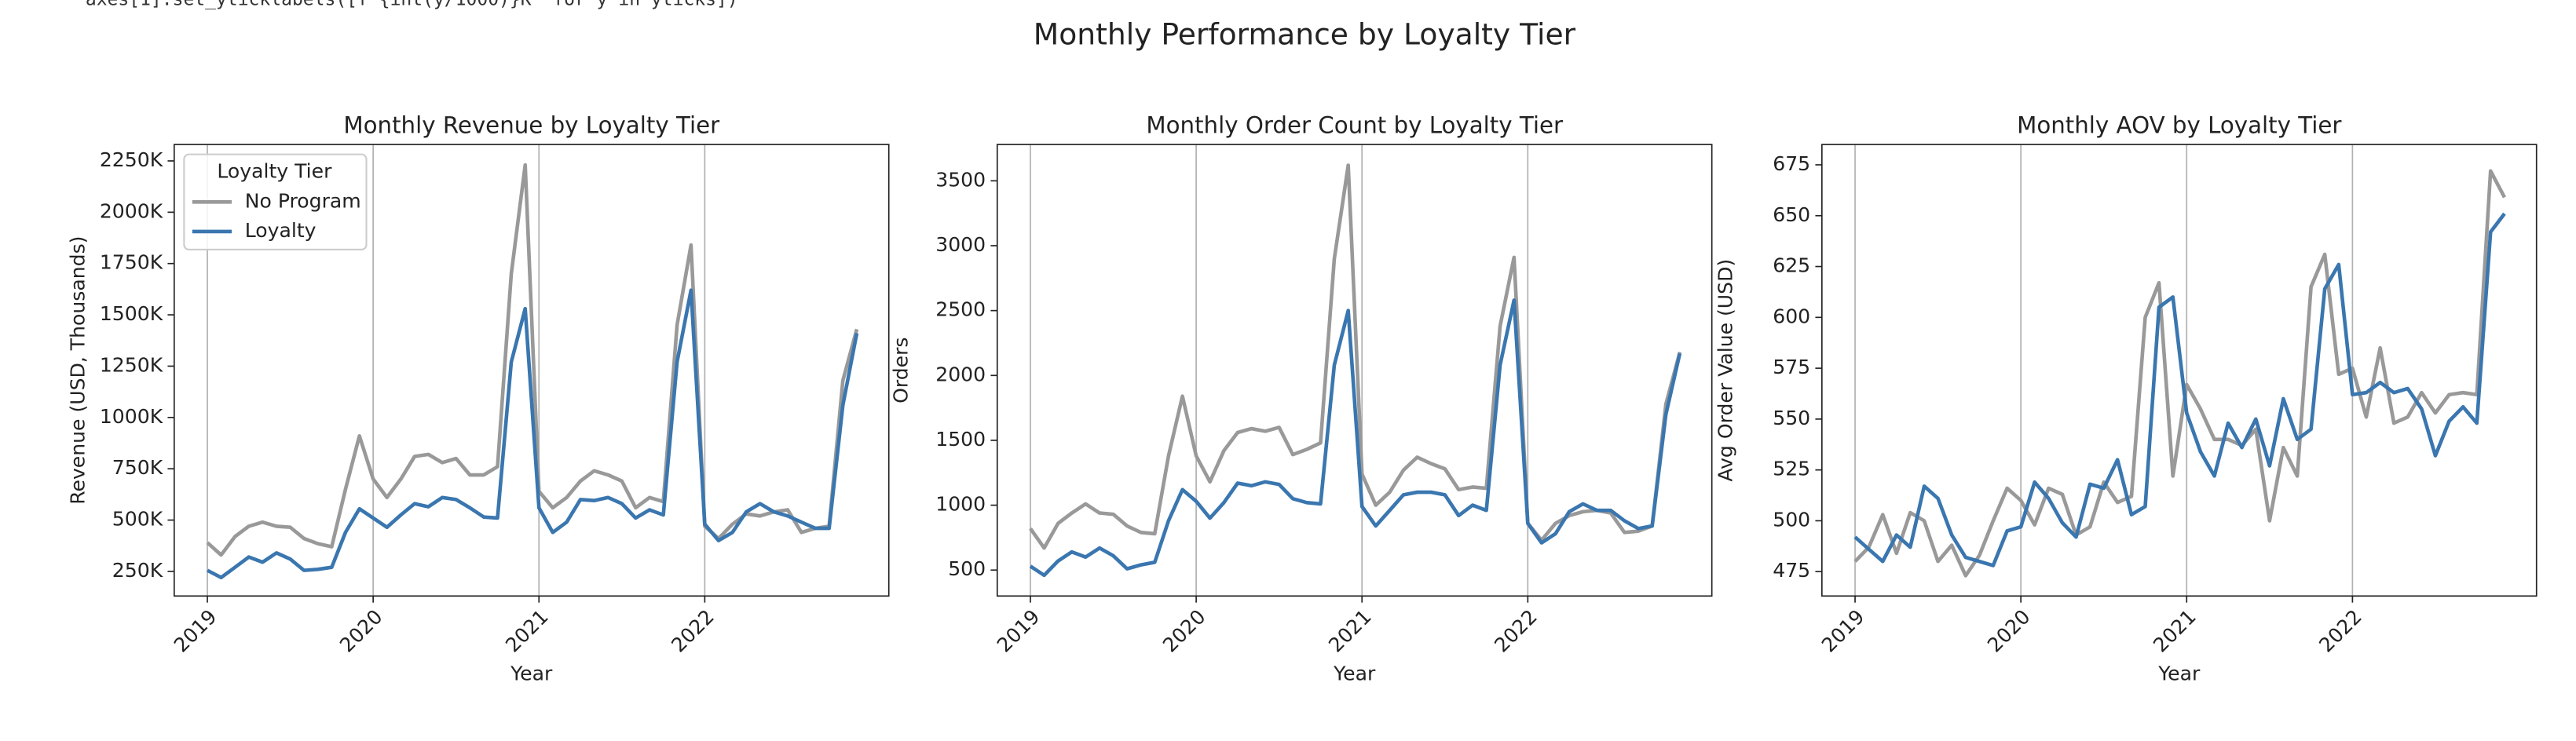 The image size is (2576, 741). What do you see at coordinates (137, 468) in the screenshot?
I see `y-tick-label: 750K` at bounding box center [137, 468].